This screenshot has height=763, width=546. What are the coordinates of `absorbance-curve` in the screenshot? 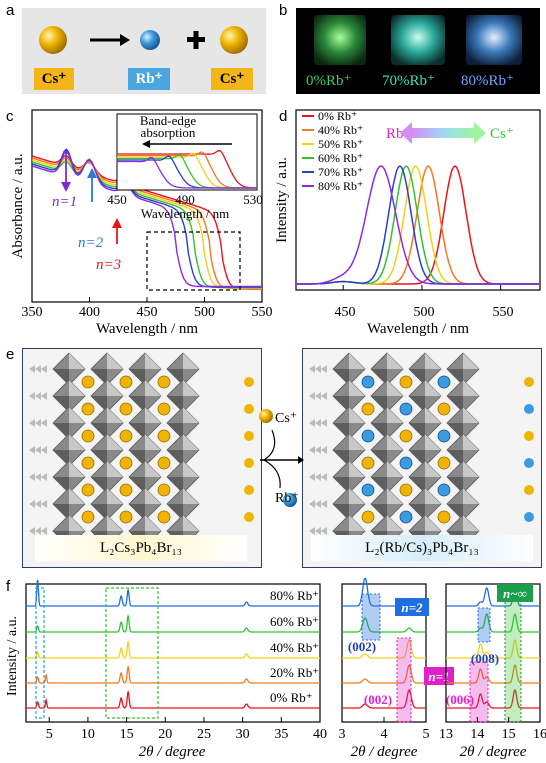 It's located at (146, 219).